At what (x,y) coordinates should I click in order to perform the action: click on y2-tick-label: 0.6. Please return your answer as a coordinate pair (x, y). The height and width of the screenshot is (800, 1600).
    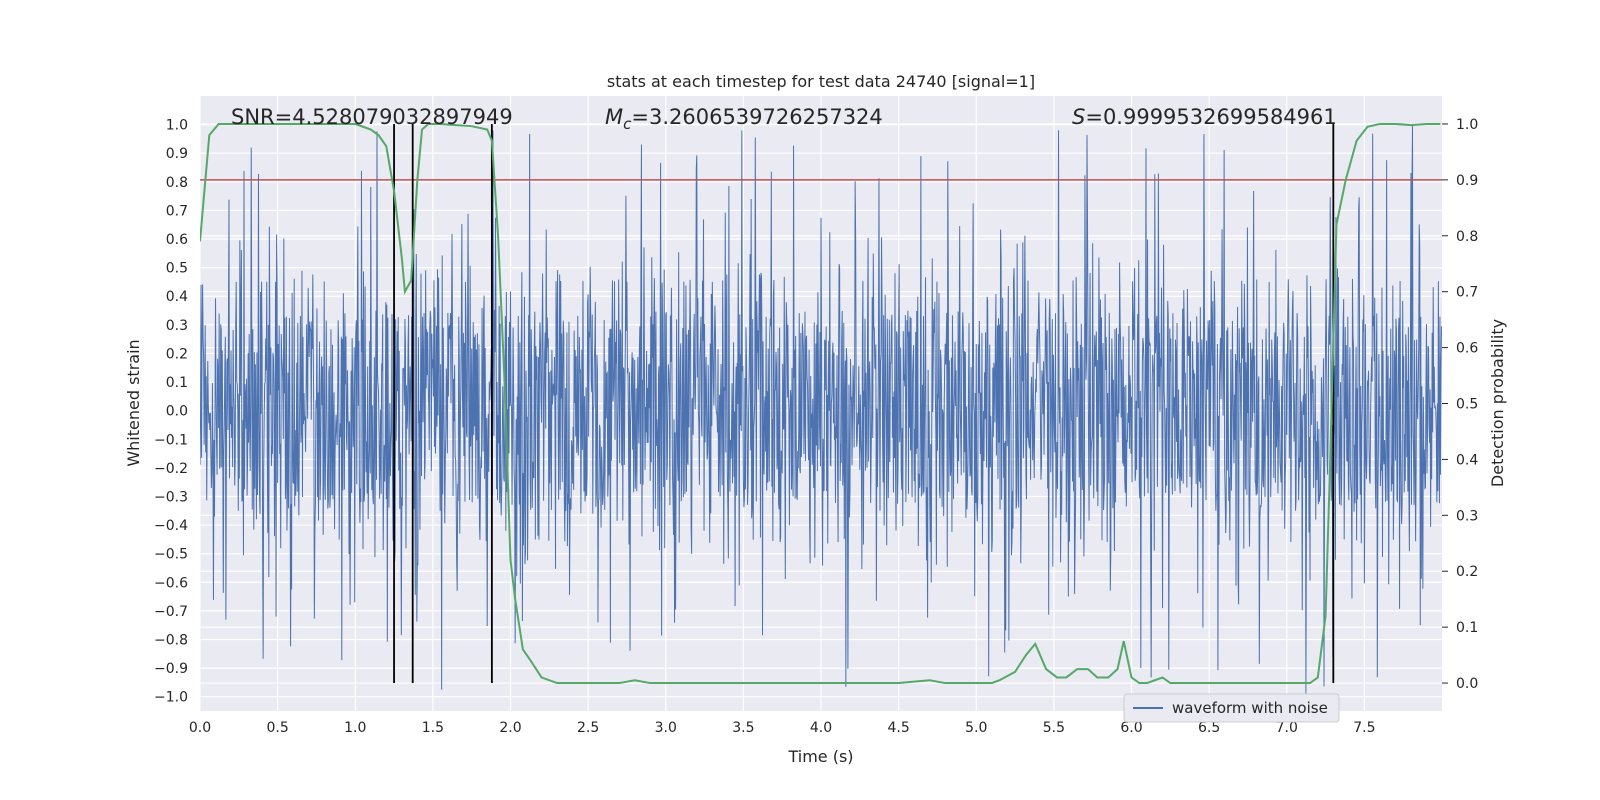
    Looking at the image, I should click on (1467, 349).